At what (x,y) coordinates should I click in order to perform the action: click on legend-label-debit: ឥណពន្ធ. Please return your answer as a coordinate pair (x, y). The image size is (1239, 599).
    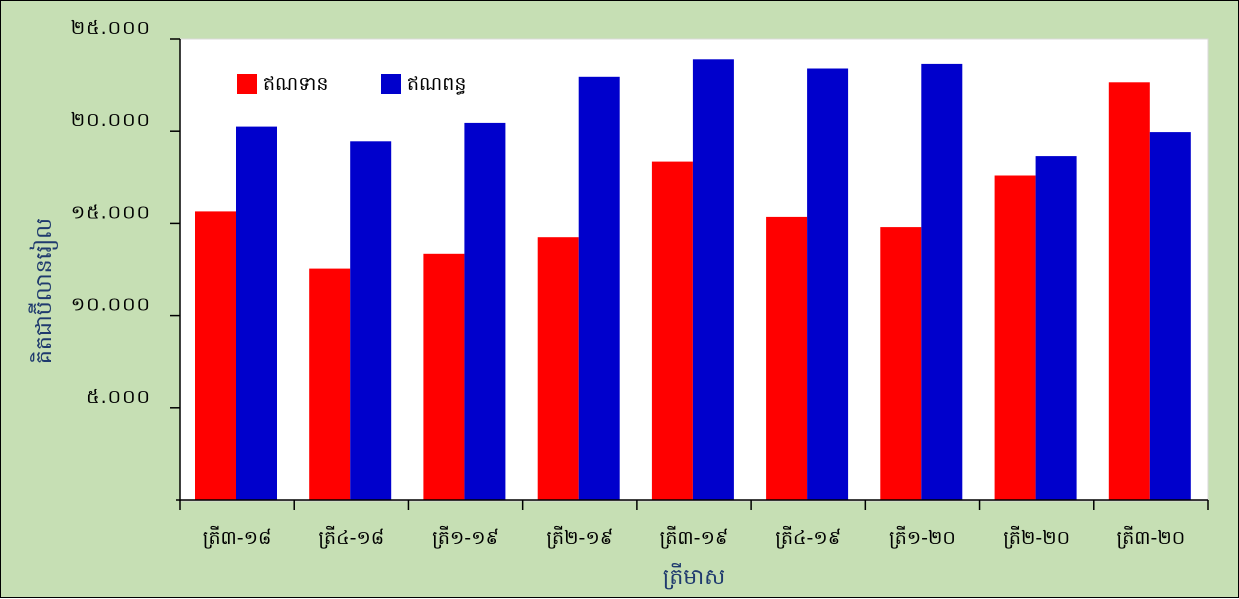
    Looking at the image, I should click on (436, 84).